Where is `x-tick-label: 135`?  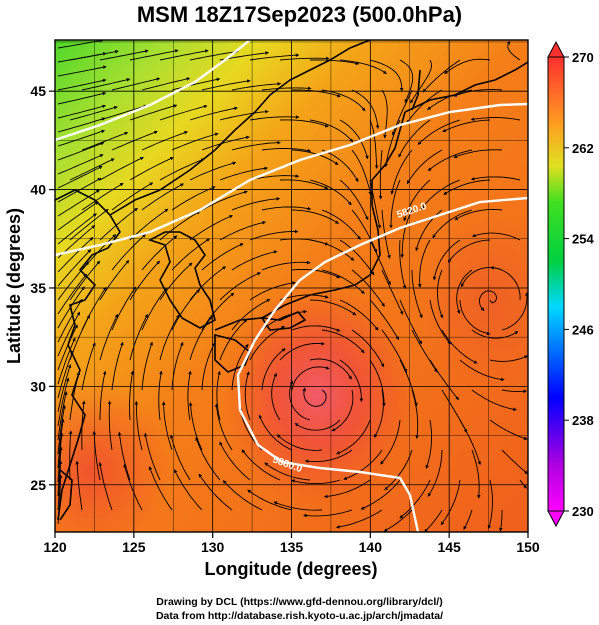 x-tick-label: 135 is located at coordinates (292, 547).